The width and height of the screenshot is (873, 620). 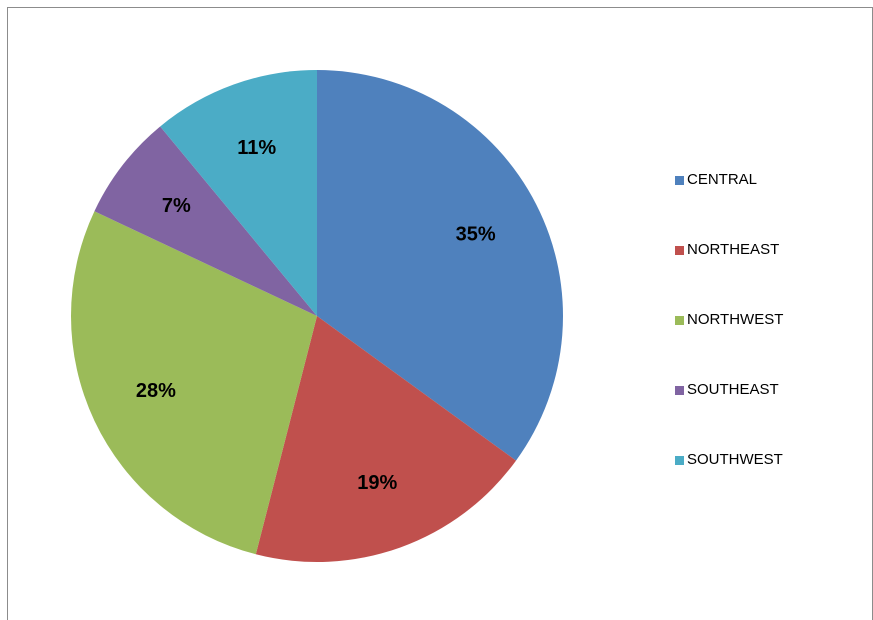 I want to click on pie-slice-southwest, so click(x=238, y=193).